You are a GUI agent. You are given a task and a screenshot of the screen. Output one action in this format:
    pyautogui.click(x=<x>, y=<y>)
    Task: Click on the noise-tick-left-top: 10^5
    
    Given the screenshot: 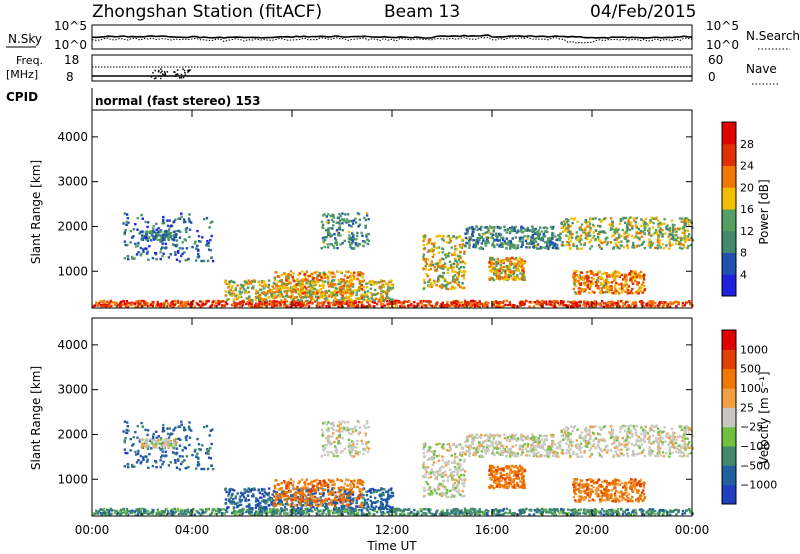 What is the action you would take?
    pyautogui.click(x=70, y=26)
    